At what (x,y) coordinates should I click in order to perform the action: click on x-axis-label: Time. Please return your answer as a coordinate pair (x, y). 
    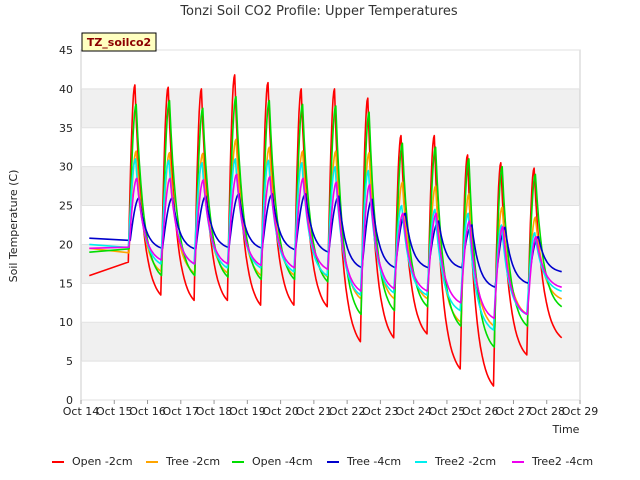
    Looking at the image, I should click on (566, 429).